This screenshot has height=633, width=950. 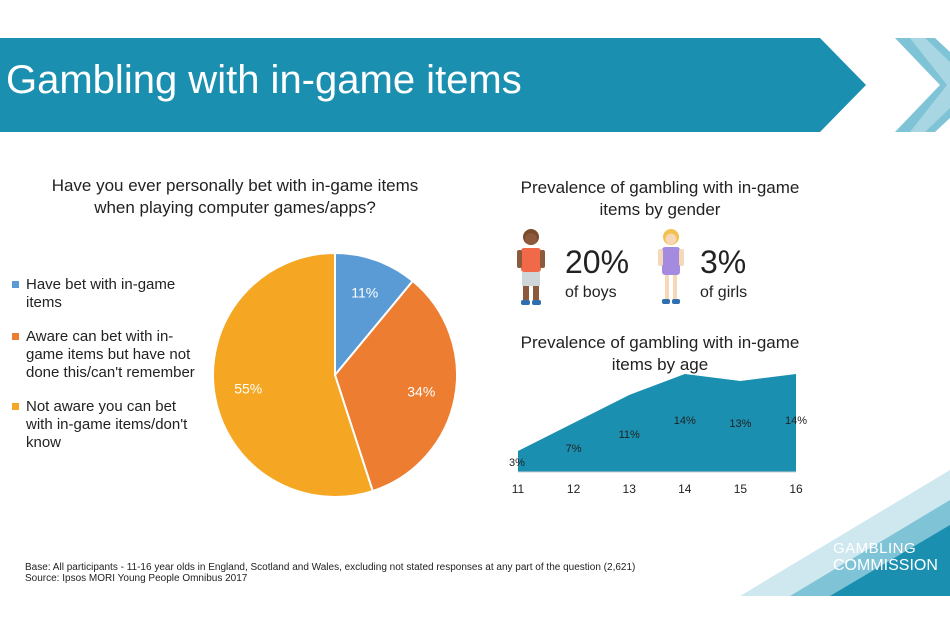 I want to click on age-area-chart: 3% 7% 11% 14% 13% 14% 11 12 13 14 15 16, so click(x=658, y=435).